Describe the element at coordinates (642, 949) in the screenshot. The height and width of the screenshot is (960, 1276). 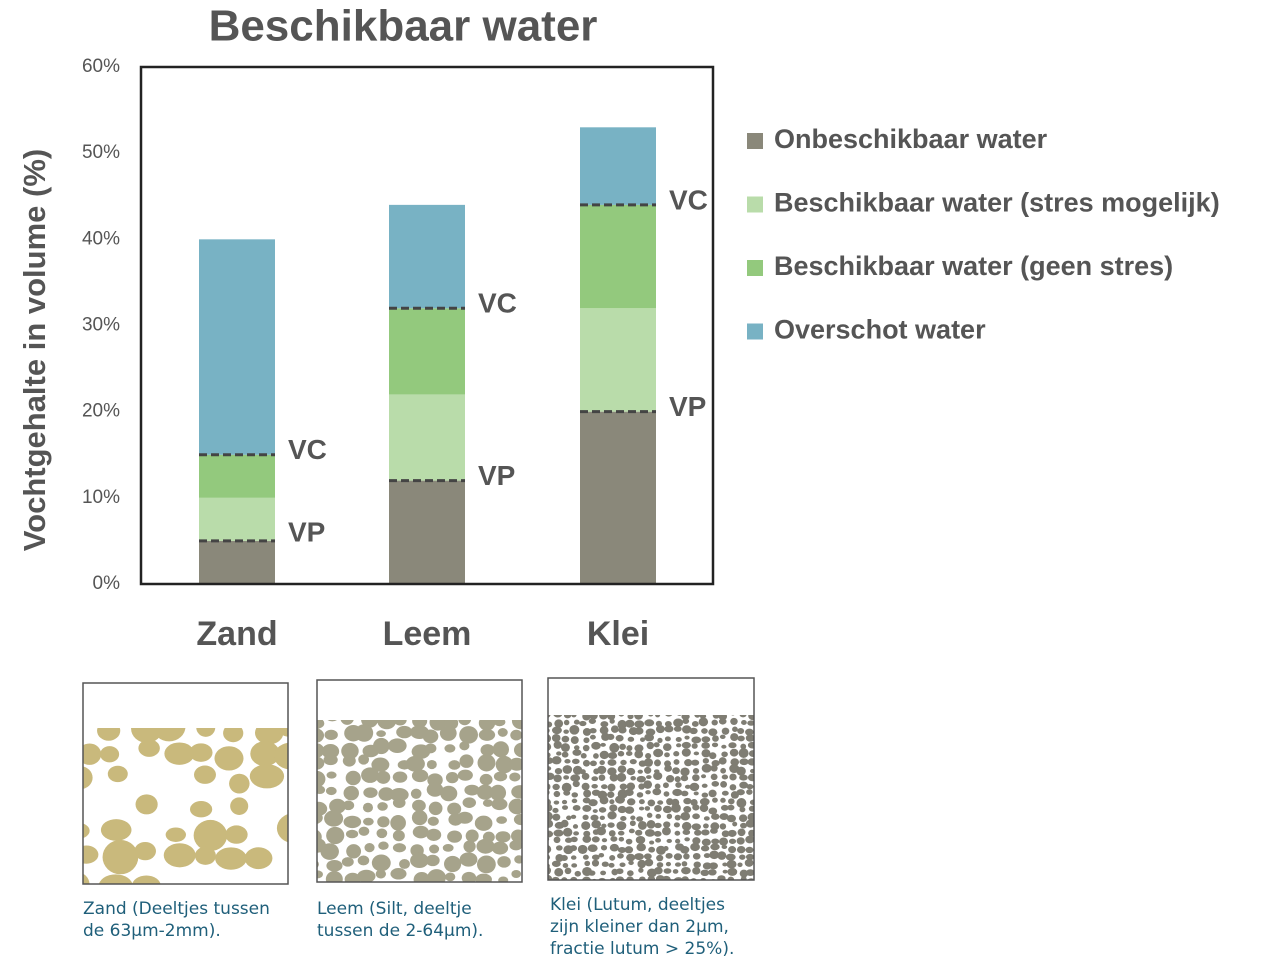
I see `soil-caption: fractie lutum > 25%).` at that location.